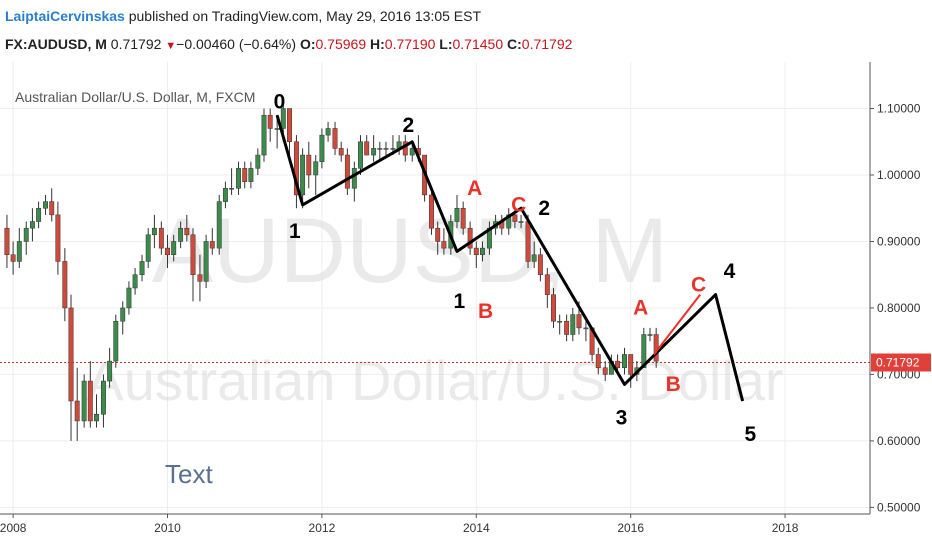 The image size is (932, 550). What do you see at coordinates (56, 44) in the screenshot?
I see `symbol-label: FX:AUDUSD, M` at bounding box center [56, 44].